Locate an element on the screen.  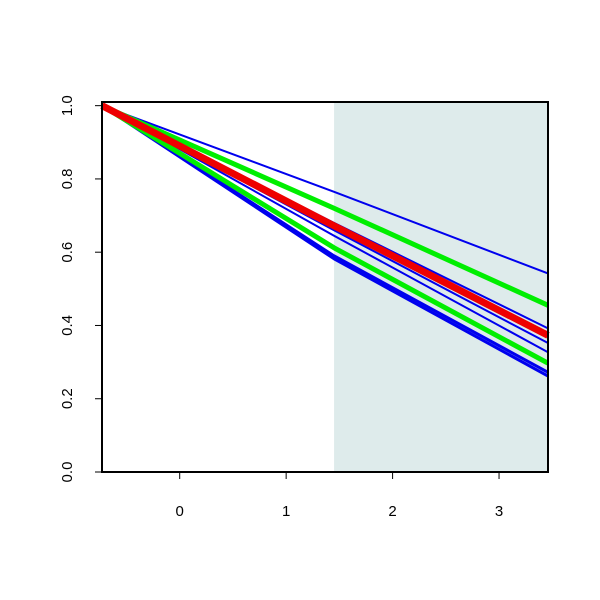
y-tick-label: 0.4 is located at coordinates (67, 325).